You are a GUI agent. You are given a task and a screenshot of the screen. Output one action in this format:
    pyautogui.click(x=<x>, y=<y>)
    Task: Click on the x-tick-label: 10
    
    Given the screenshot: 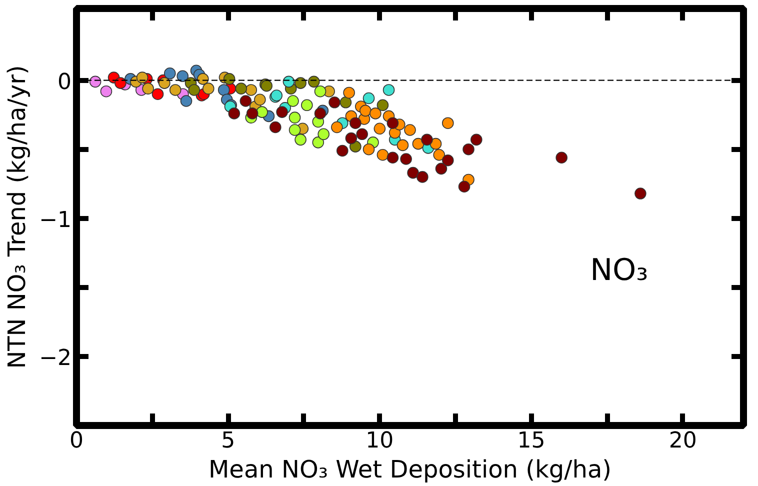 What is the action you would take?
    pyautogui.click(x=380, y=441)
    